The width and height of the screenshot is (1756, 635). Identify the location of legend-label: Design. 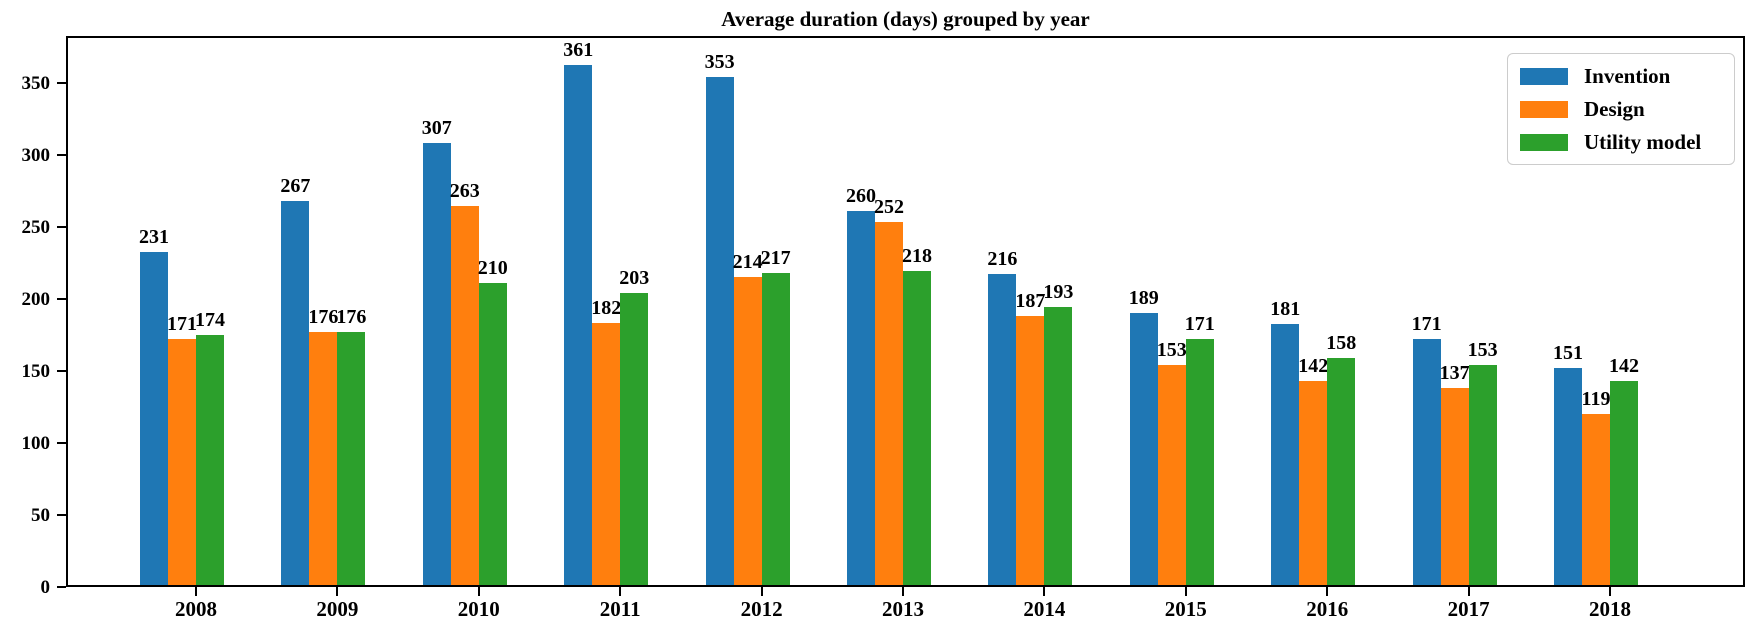
(1614, 108).